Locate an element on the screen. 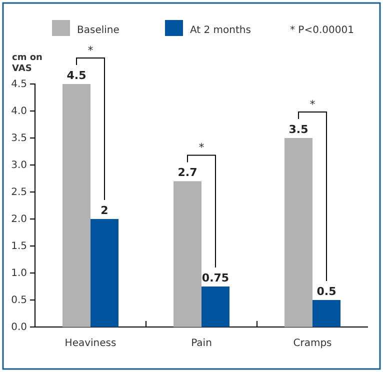  y-tick-label: 4.0 is located at coordinates (19, 112).